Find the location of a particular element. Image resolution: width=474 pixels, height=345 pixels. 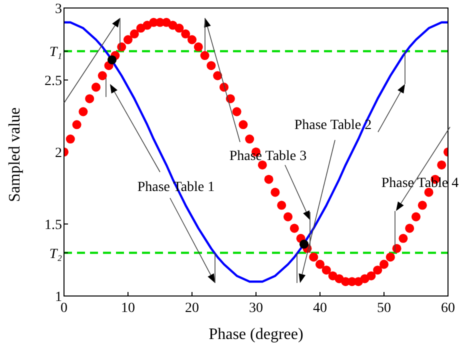

y-tick-label: T₂ is located at coordinates (55, 254).